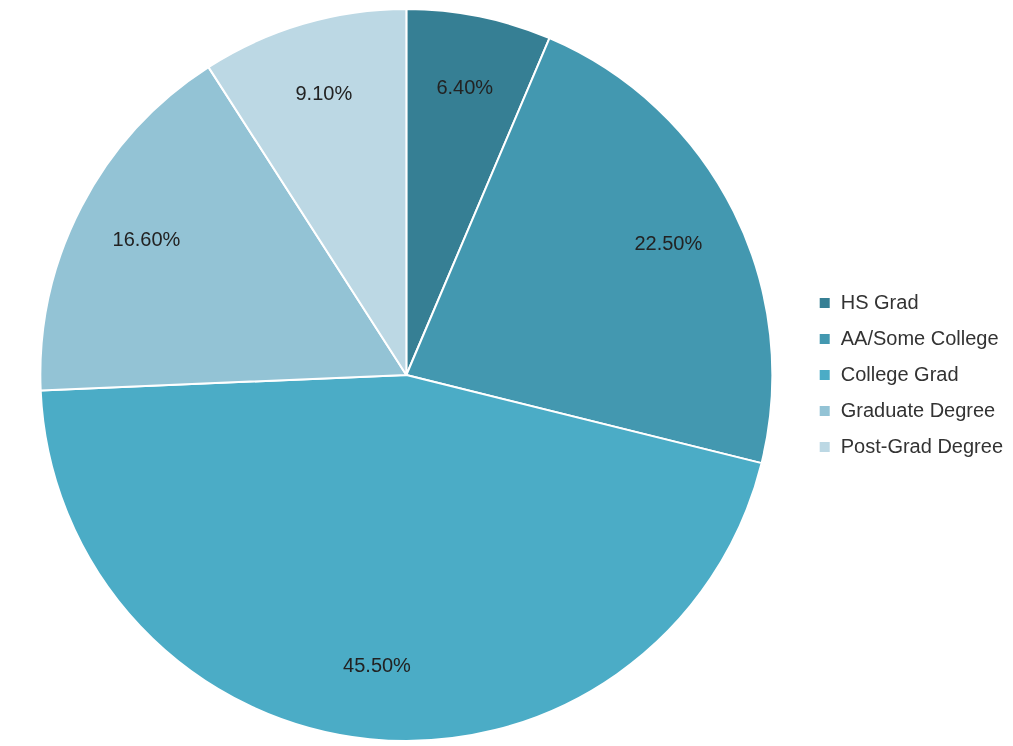 The height and width of the screenshot is (746, 1013). What do you see at coordinates (324, 92) in the screenshot?
I see `data-label: 9.10%` at bounding box center [324, 92].